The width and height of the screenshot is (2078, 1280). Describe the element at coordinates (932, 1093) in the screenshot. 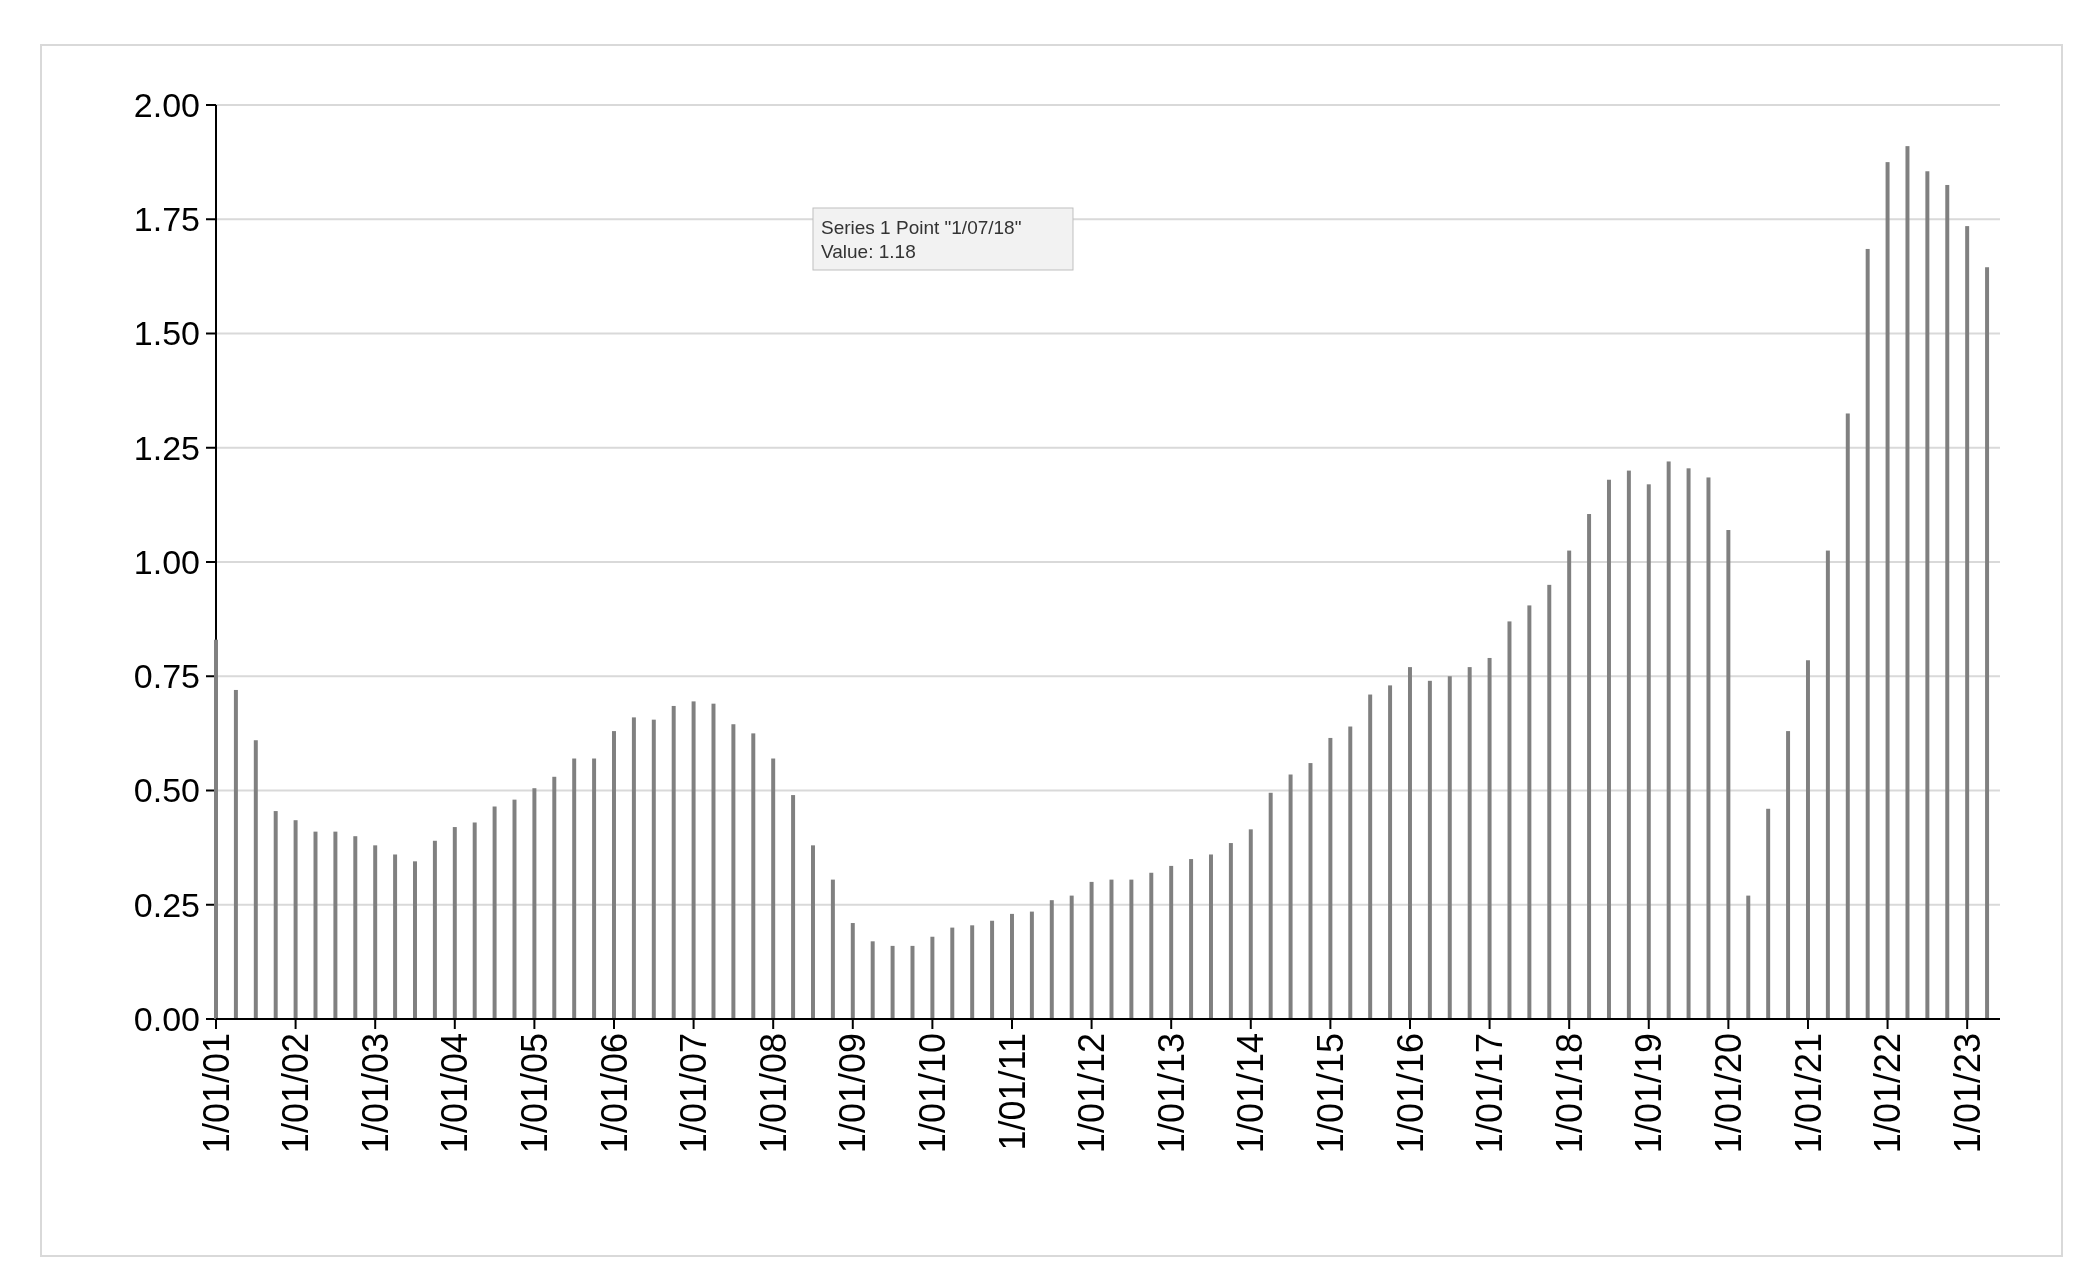

I see `x-tick-label: 1/01/10` at that location.